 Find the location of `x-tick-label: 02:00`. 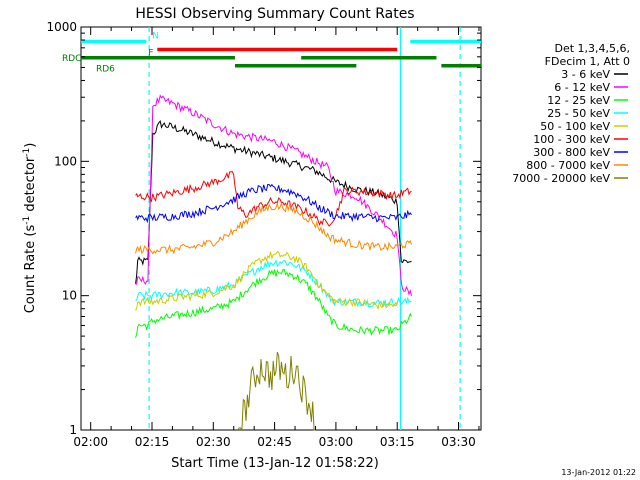

x-tick-label: 02:00 is located at coordinates (90, 442).